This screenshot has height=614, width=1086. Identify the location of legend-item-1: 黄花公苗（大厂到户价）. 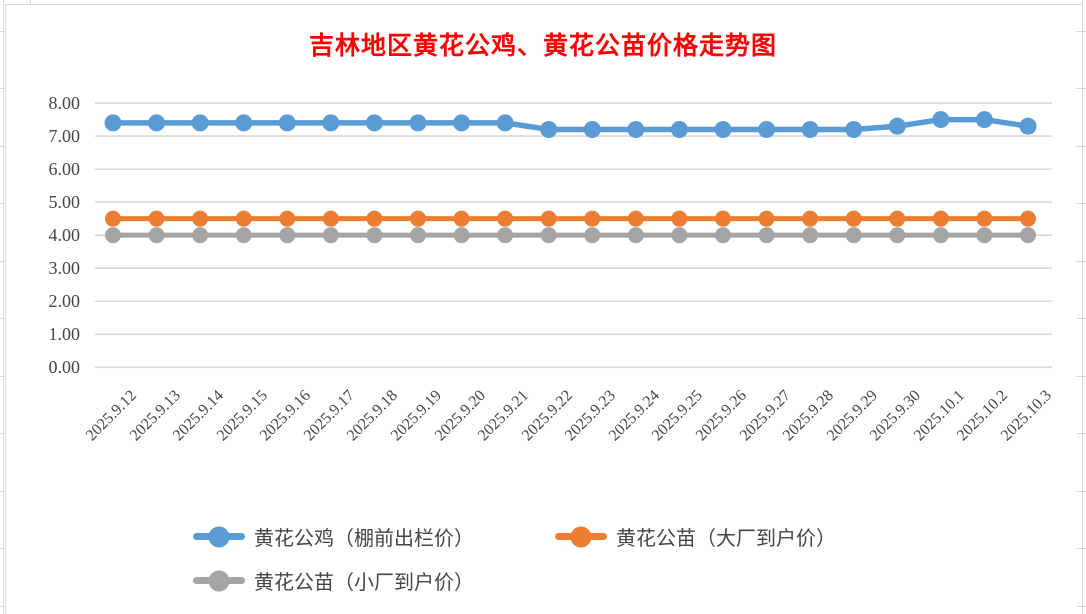
(695, 536).